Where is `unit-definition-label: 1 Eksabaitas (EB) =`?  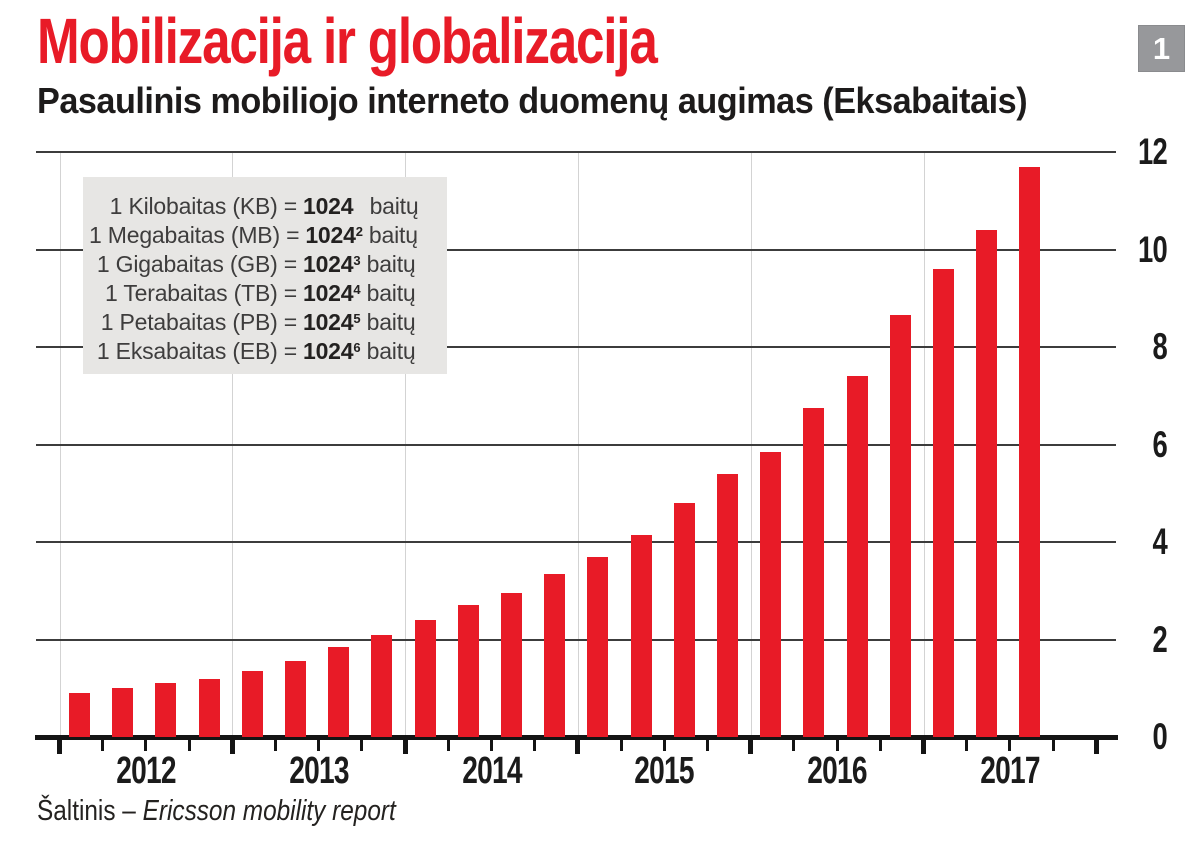
unit-definition-label: 1 Eksabaitas (EB) = is located at coordinates (196, 351).